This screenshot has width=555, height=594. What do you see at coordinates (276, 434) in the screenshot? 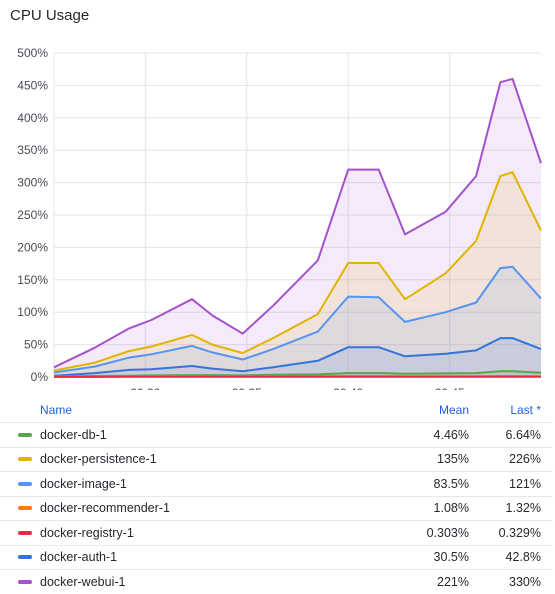
I see `legend-row-docker-db-1: docker-db-1 4.46% 6.64%` at bounding box center [276, 434].